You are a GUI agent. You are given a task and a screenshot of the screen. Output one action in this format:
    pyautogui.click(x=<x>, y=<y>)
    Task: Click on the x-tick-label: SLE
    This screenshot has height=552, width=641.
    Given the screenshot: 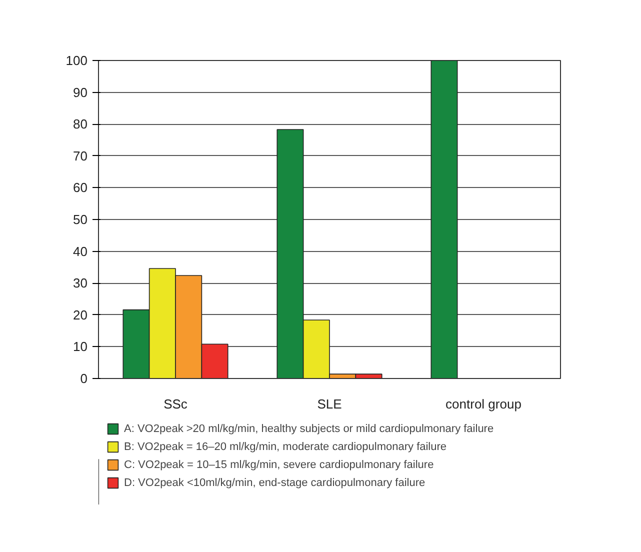 What is the action you would take?
    pyautogui.click(x=329, y=404)
    